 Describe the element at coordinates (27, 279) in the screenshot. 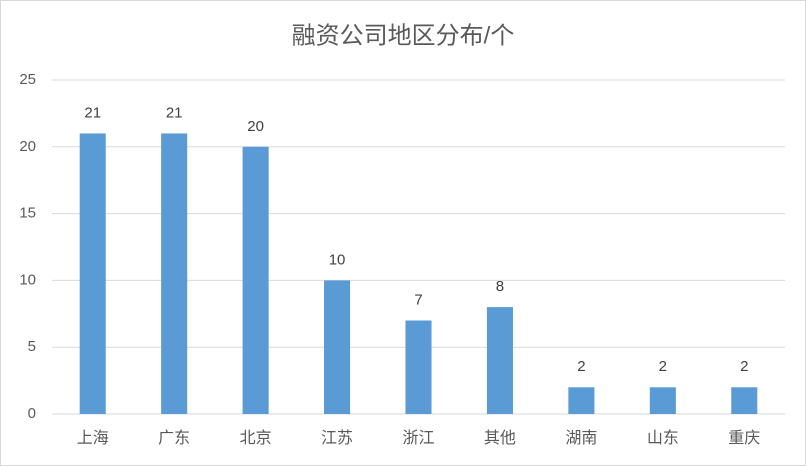

I see `y-tick-label: 10` at that location.